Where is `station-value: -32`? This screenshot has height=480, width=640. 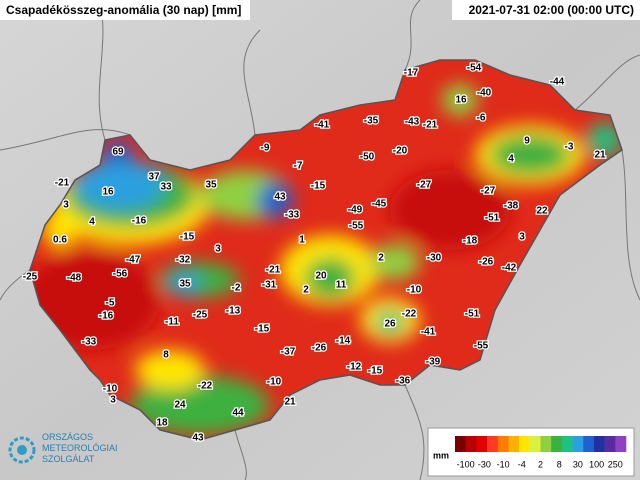 station-value: -32 is located at coordinates (183, 260).